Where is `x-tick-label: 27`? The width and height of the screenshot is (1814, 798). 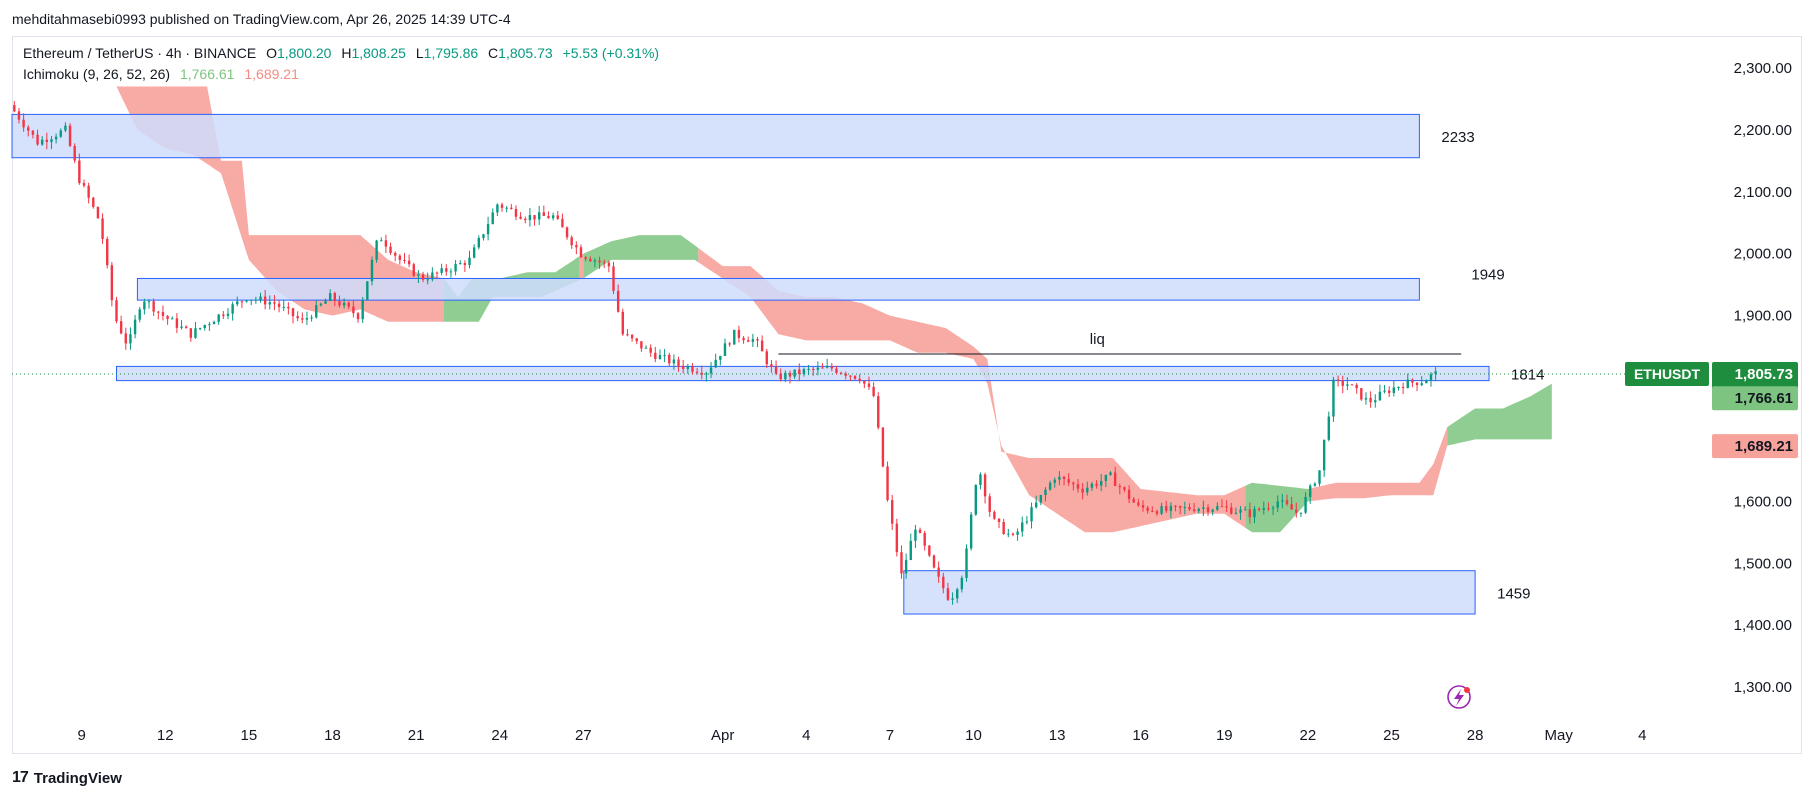
x-tick-label: 27 is located at coordinates (583, 735).